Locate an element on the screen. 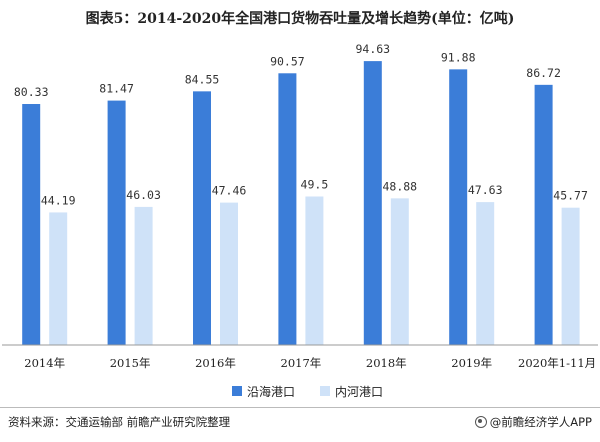 The width and height of the screenshot is (600, 442). x-tick-label-4: 2018年 is located at coordinates (386, 363).